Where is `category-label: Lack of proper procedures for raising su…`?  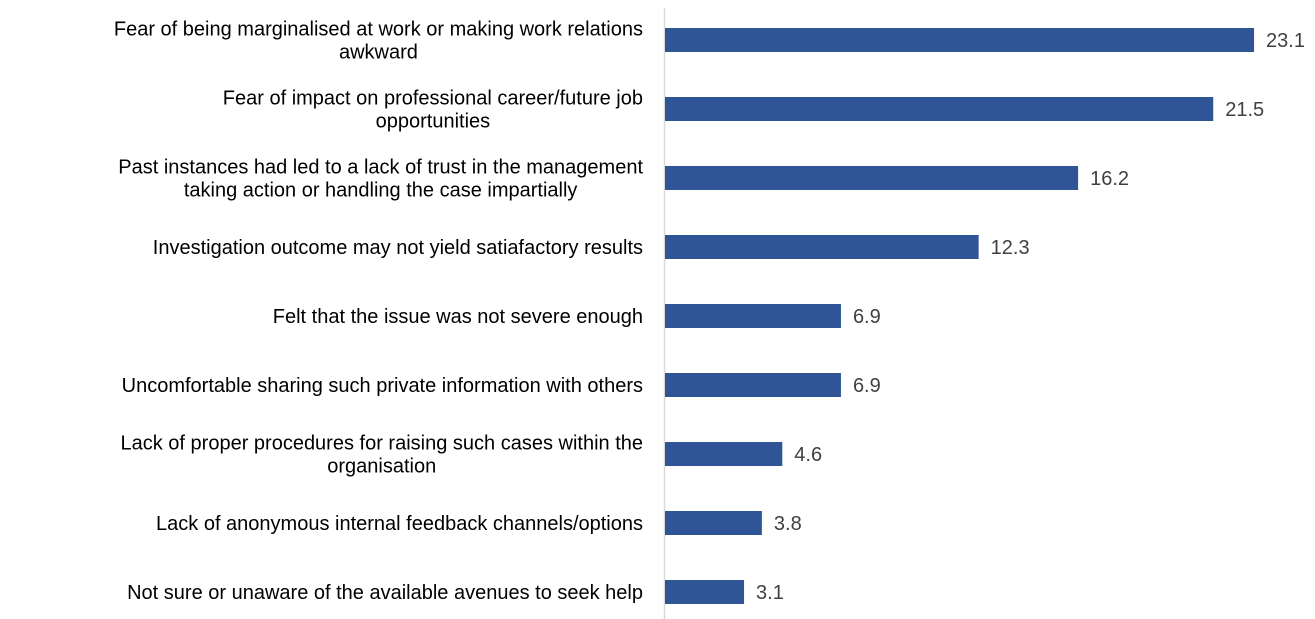 category-label: Lack of proper procedures for raising su… is located at coordinates (382, 455).